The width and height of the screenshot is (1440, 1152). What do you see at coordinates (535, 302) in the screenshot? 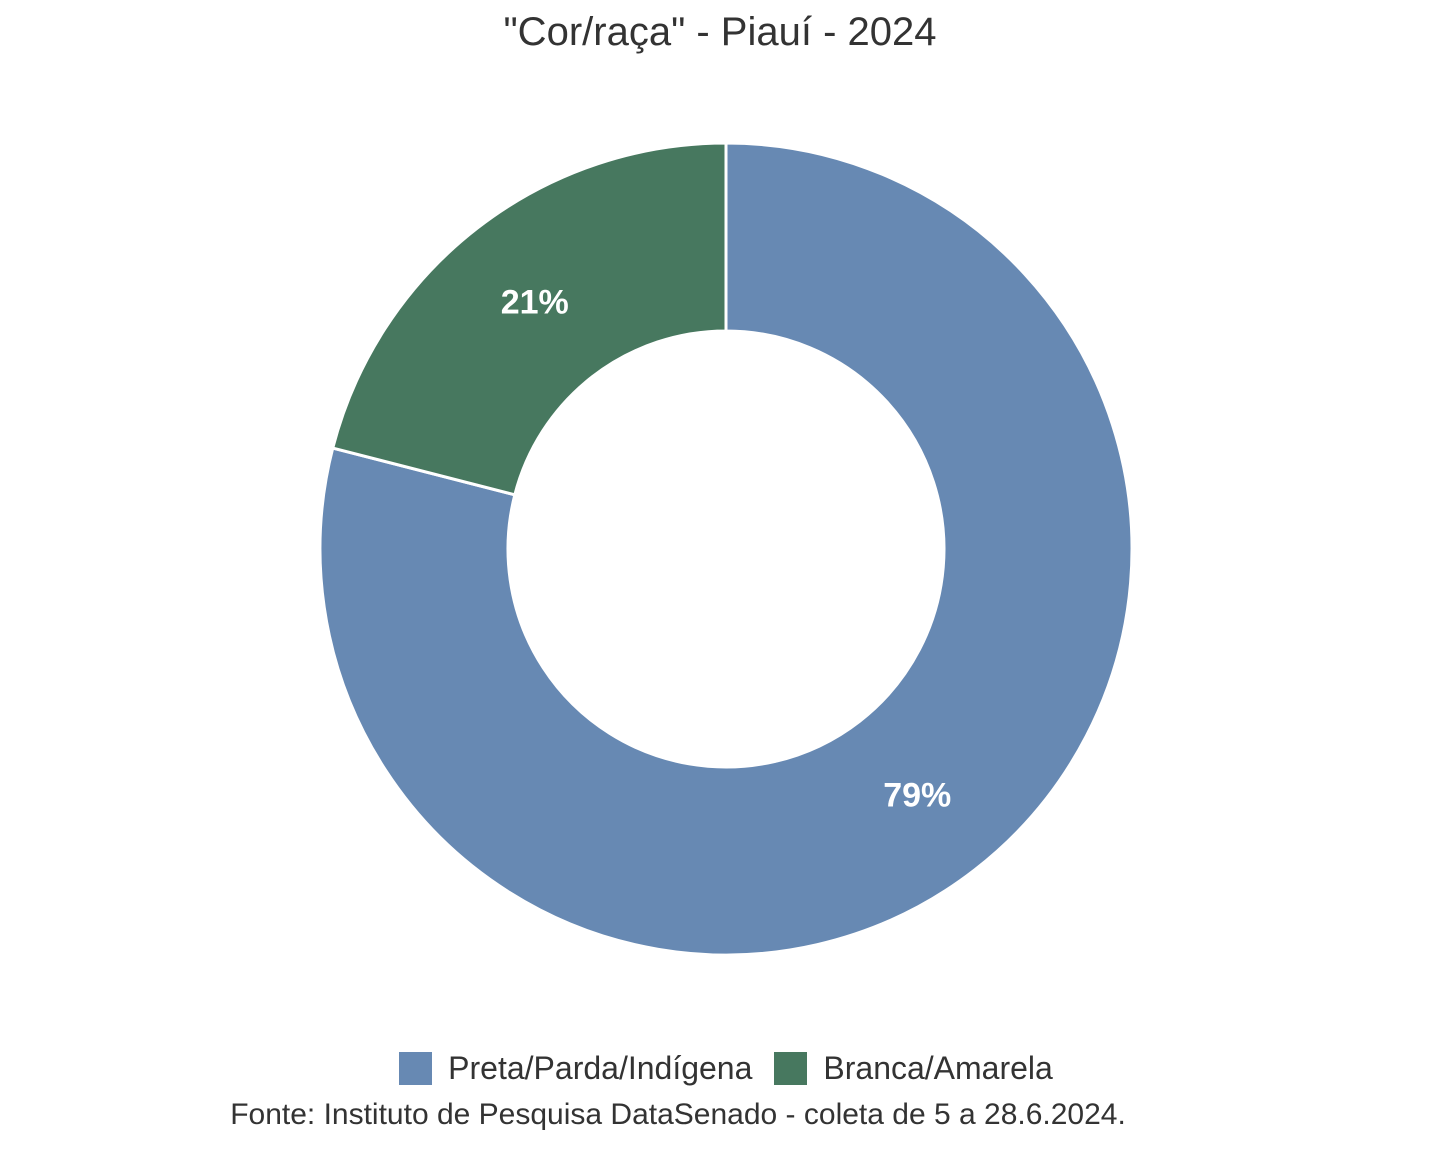
I see `slice-label-1: 21%` at bounding box center [535, 302].